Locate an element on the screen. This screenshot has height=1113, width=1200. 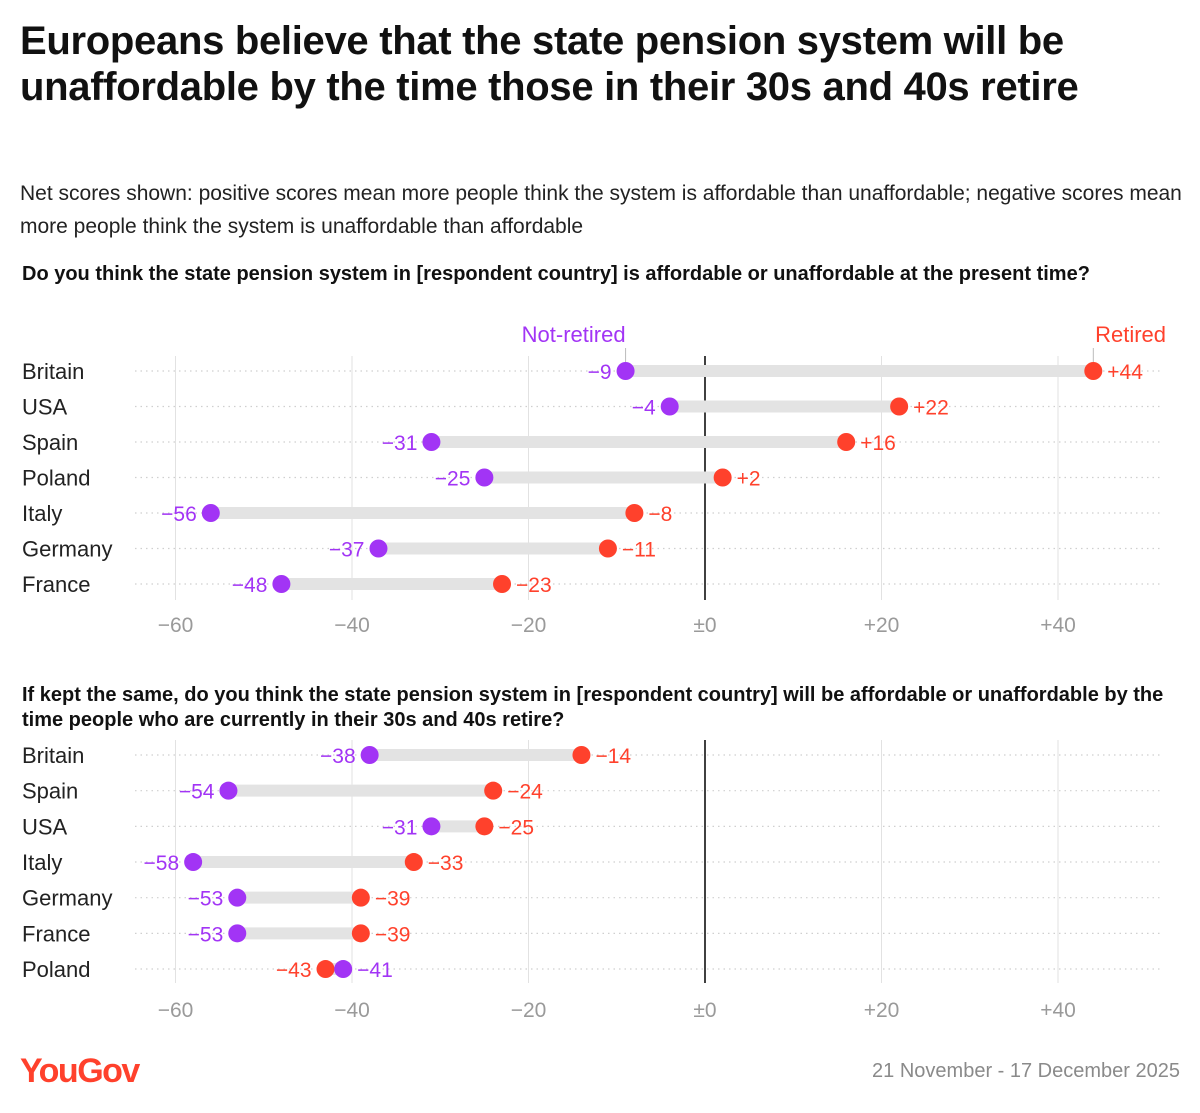
yougov-logo: YouGov is located at coordinates (80, 1071).